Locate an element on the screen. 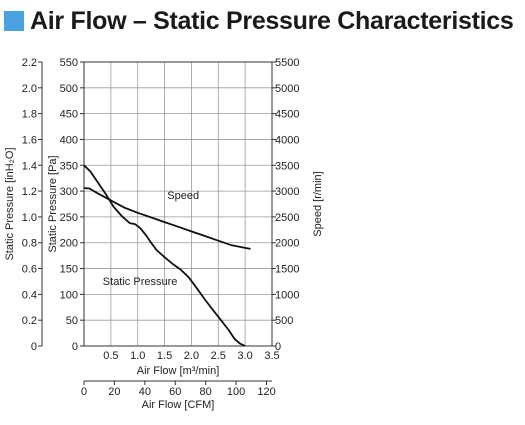  cfm-tick-label: 120 is located at coordinates (266, 392).